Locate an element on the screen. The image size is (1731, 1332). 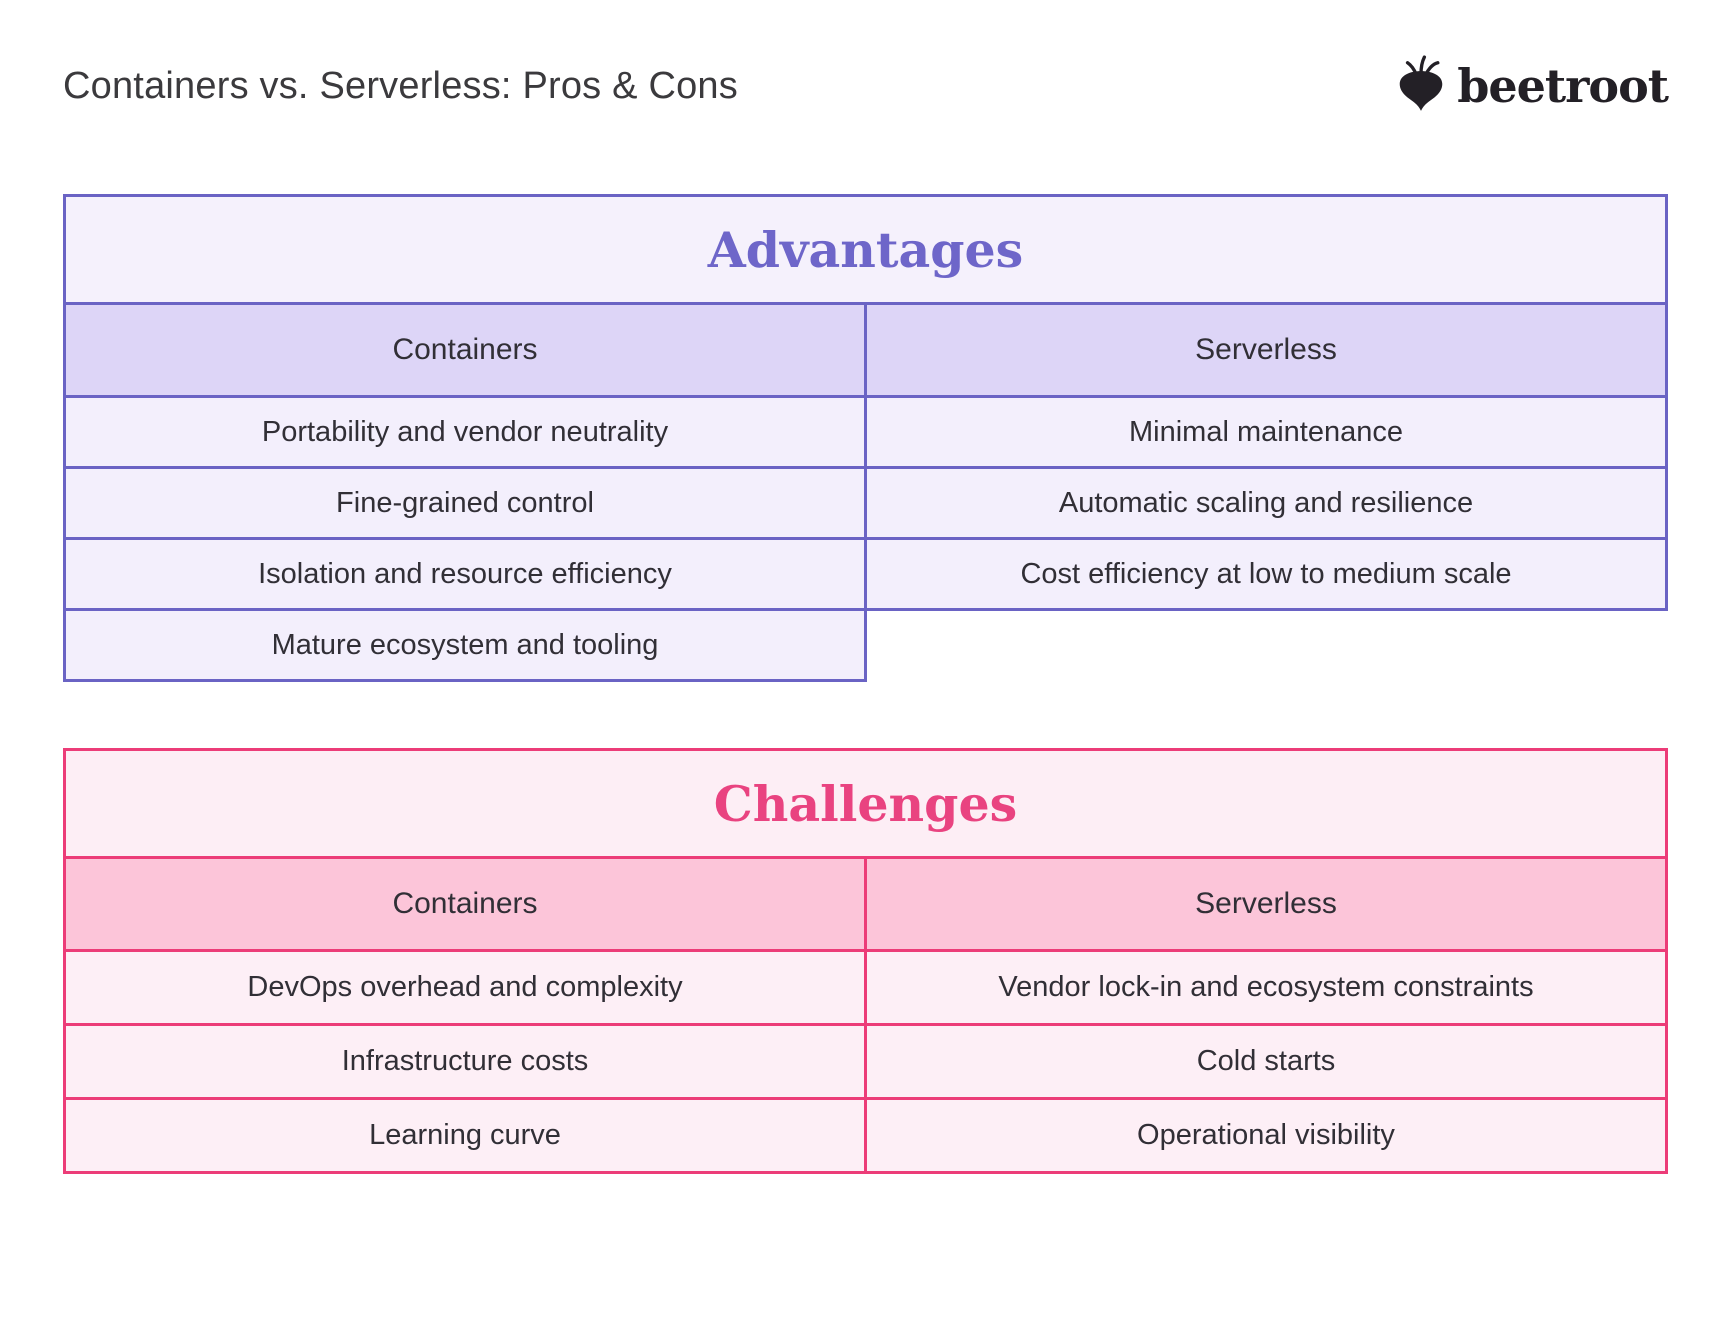
advantages-col-header-serverless: Serverless is located at coordinates (1266, 350).